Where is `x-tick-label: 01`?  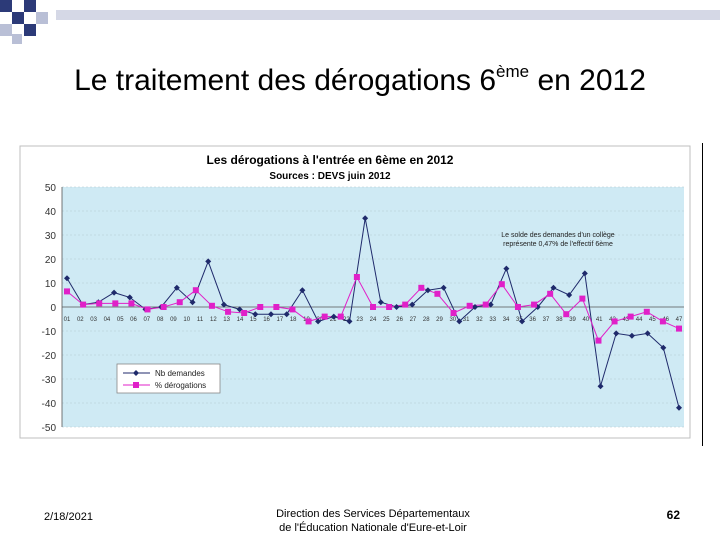 x-tick-label: 01 is located at coordinates (67, 320).